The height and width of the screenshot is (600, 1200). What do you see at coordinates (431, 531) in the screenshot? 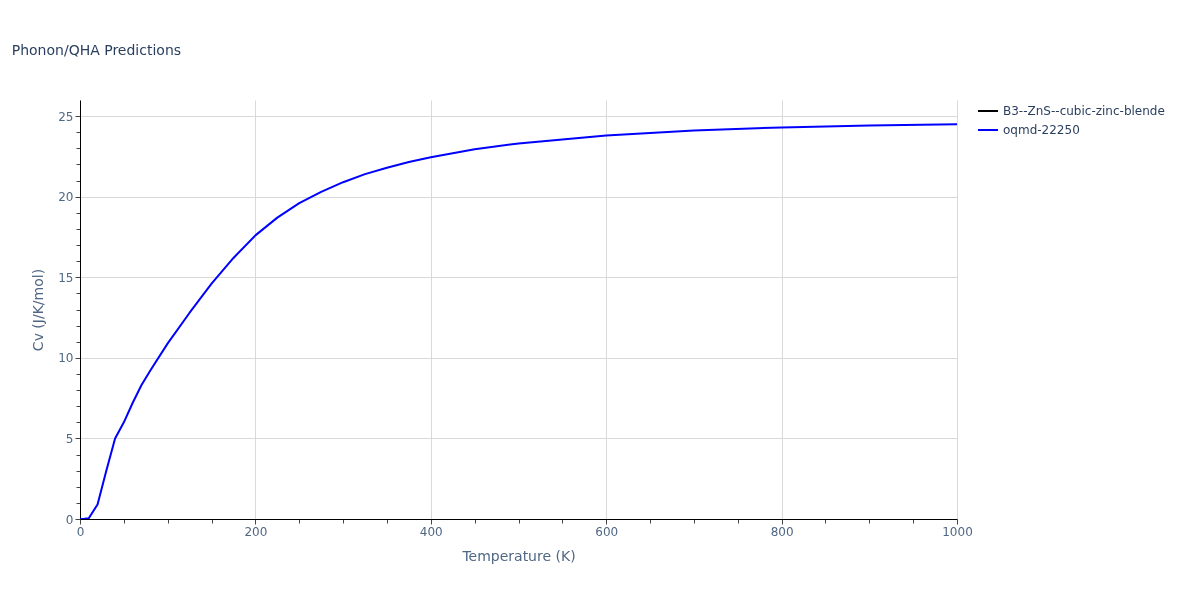
I see `x-tick-label: 400` at bounding box center [431, 531].